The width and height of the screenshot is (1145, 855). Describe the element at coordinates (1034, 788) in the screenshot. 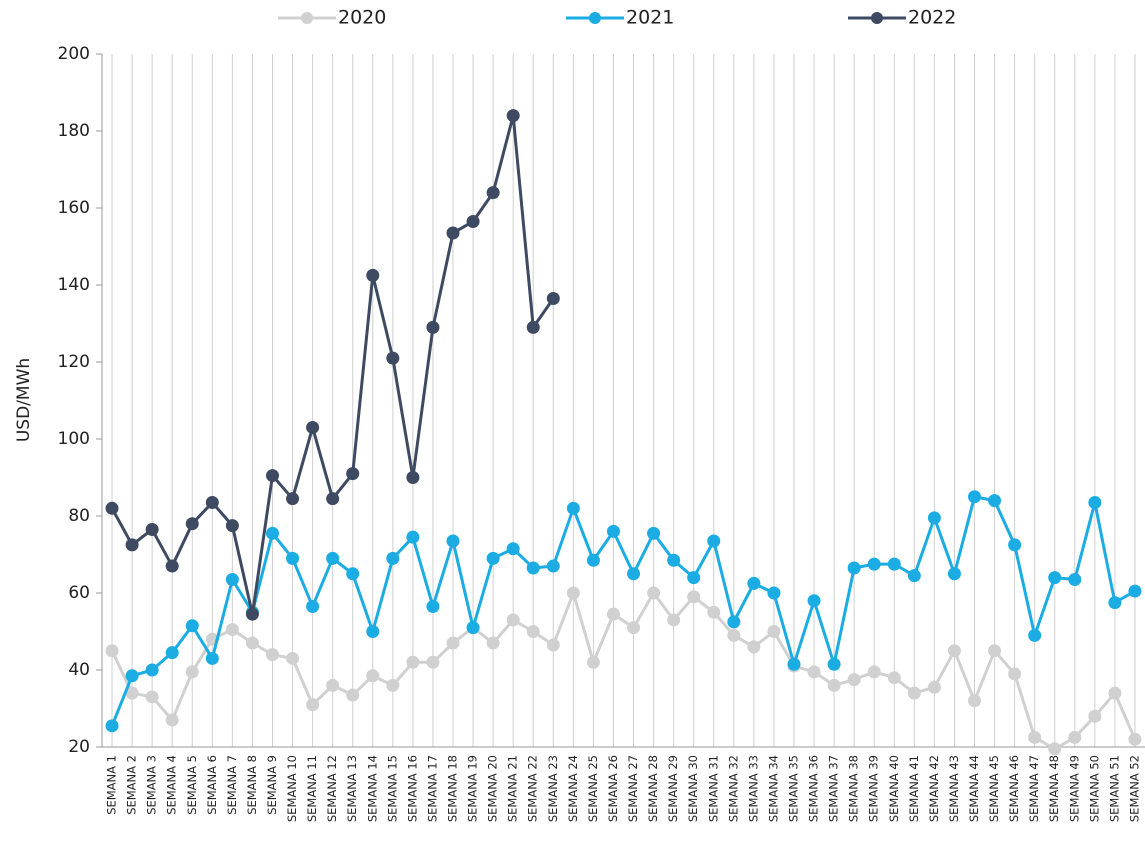

I see `x-tick-label: SEMANA 47` at that location.